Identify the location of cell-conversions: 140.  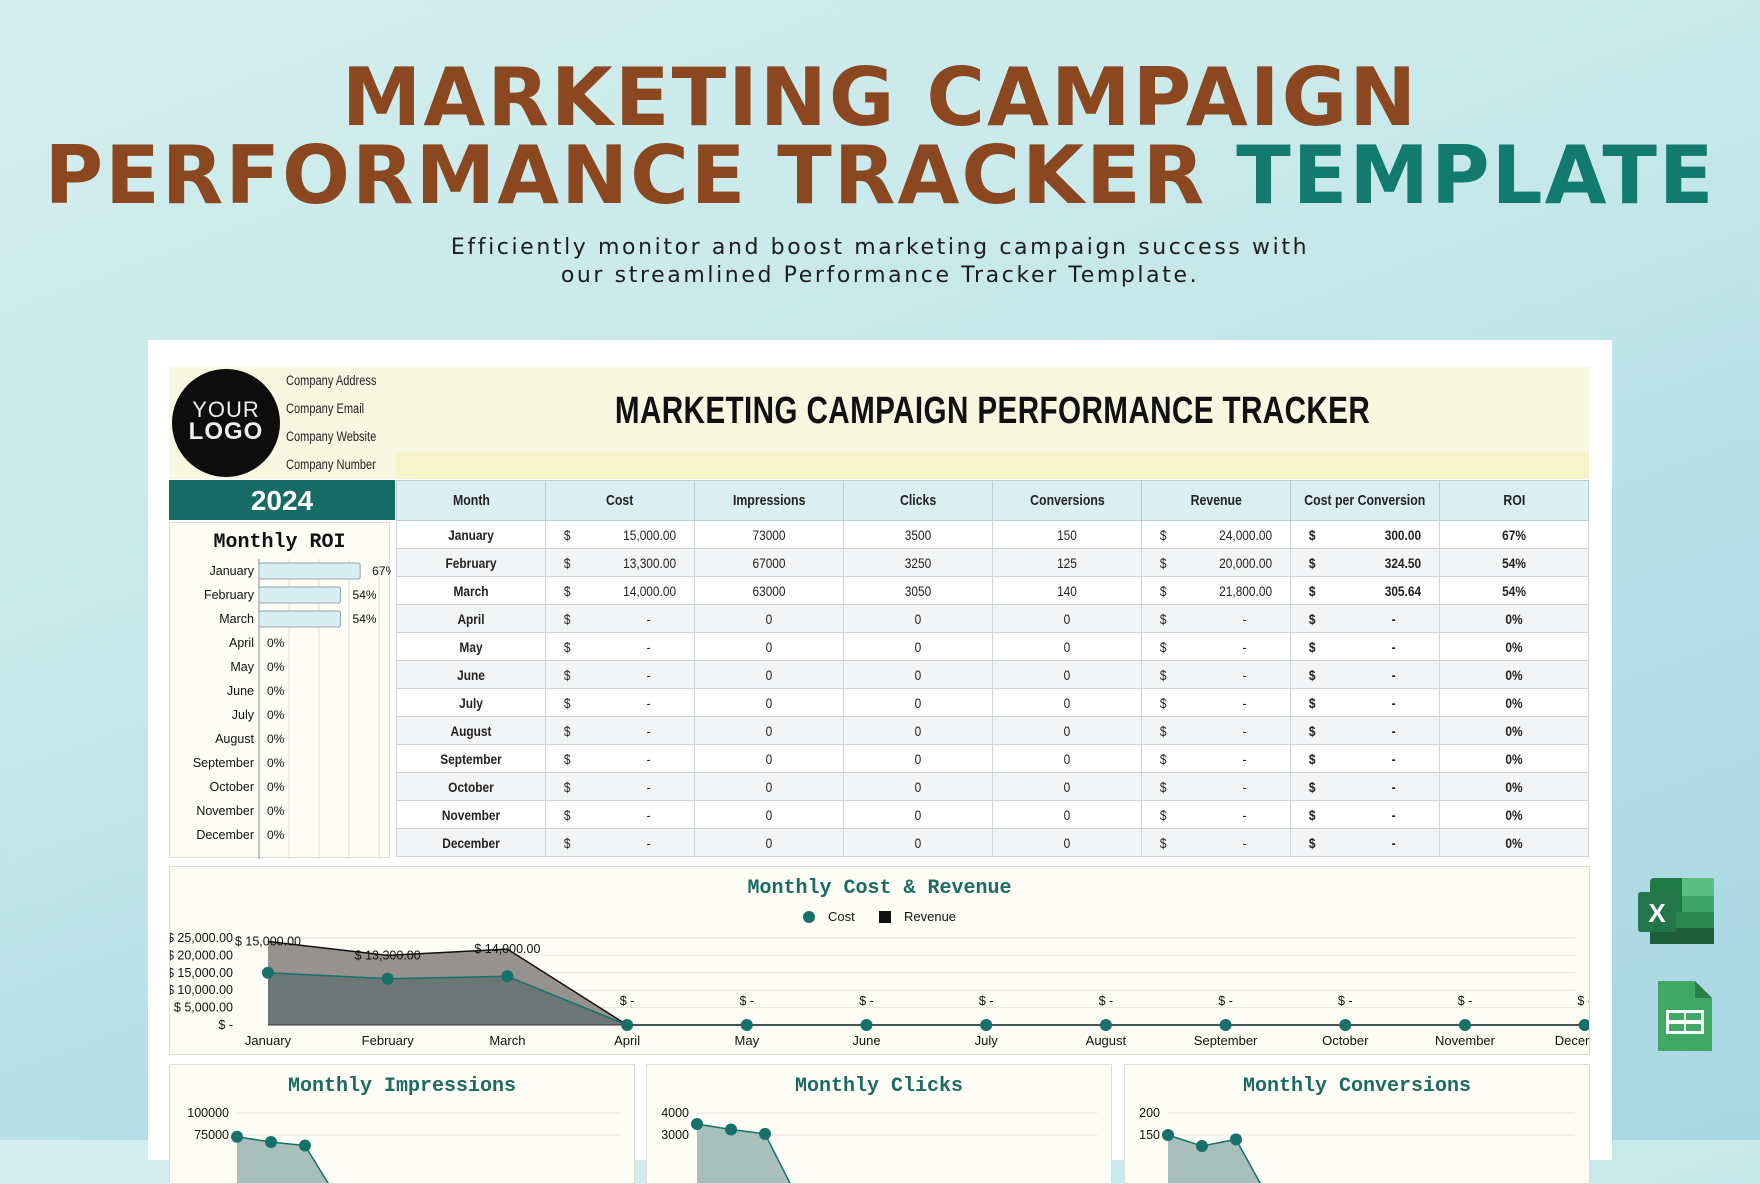
(1067, 590).